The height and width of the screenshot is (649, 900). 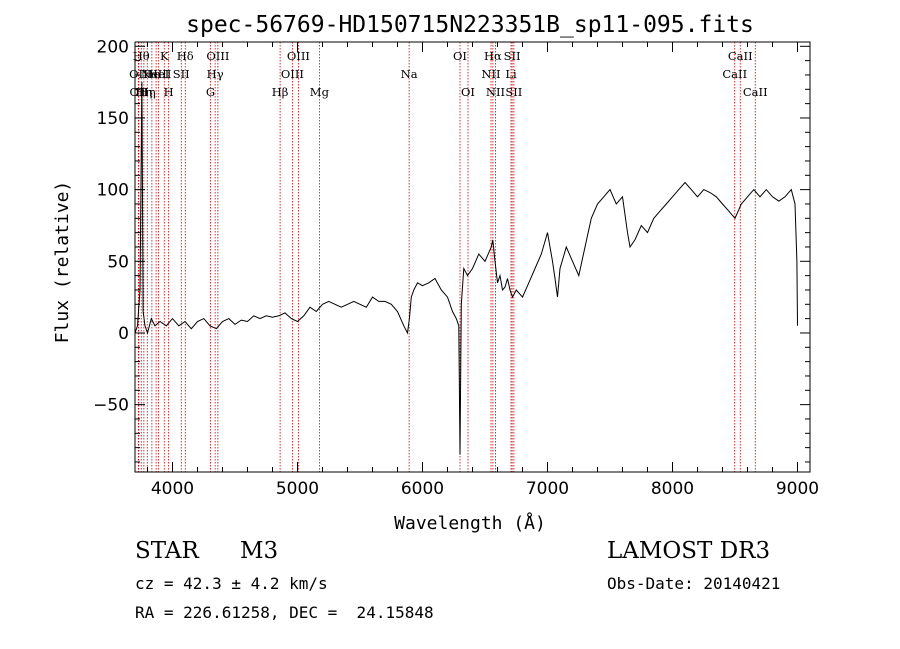 I want to click on spectral-line-label: NeIII, so click(x=156, y=74).